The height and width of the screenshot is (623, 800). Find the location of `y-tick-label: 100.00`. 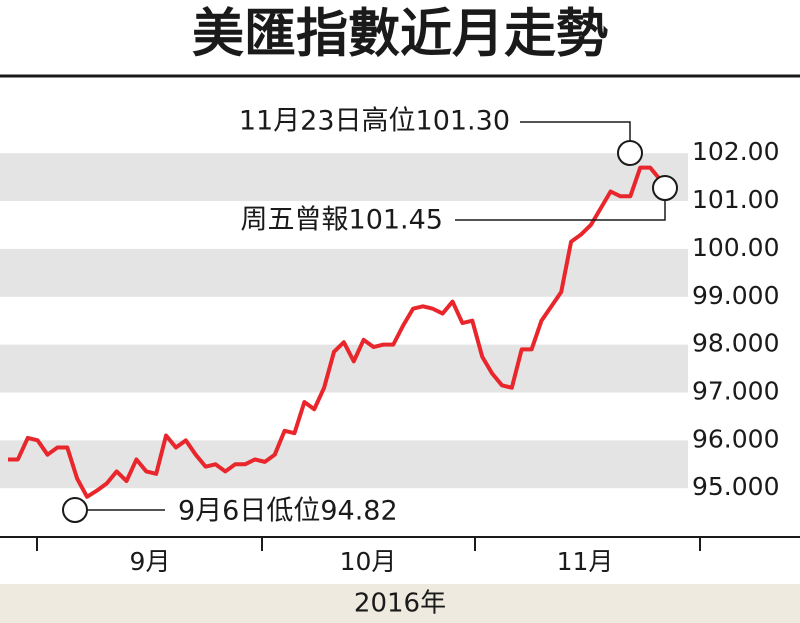

y-tick-label: 100.00 is located at coordinates (735, 247).